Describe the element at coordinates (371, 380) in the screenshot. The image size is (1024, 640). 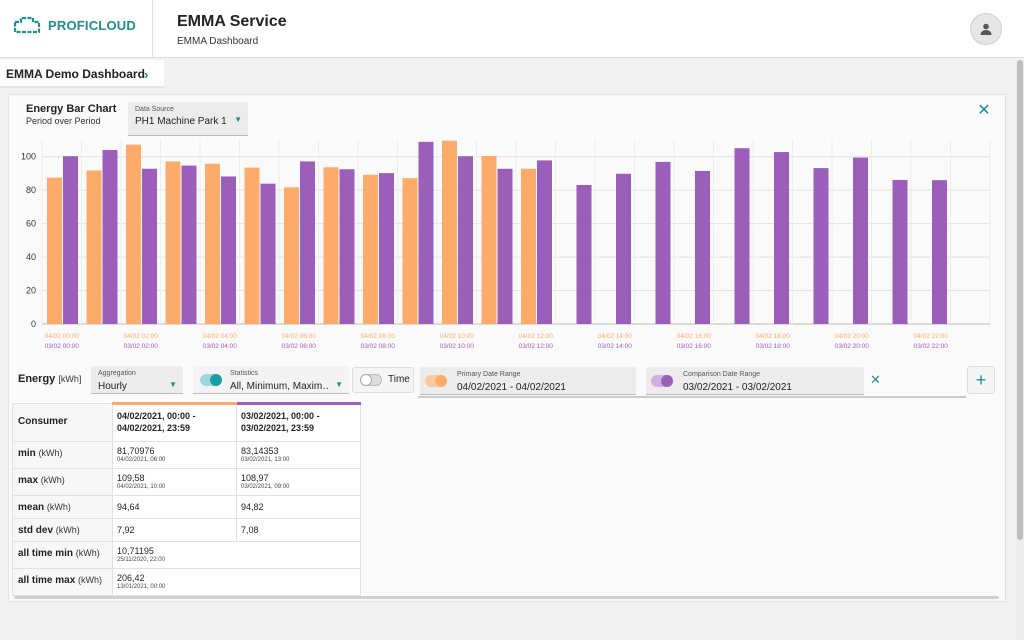
I see `time-toggle` at that location.